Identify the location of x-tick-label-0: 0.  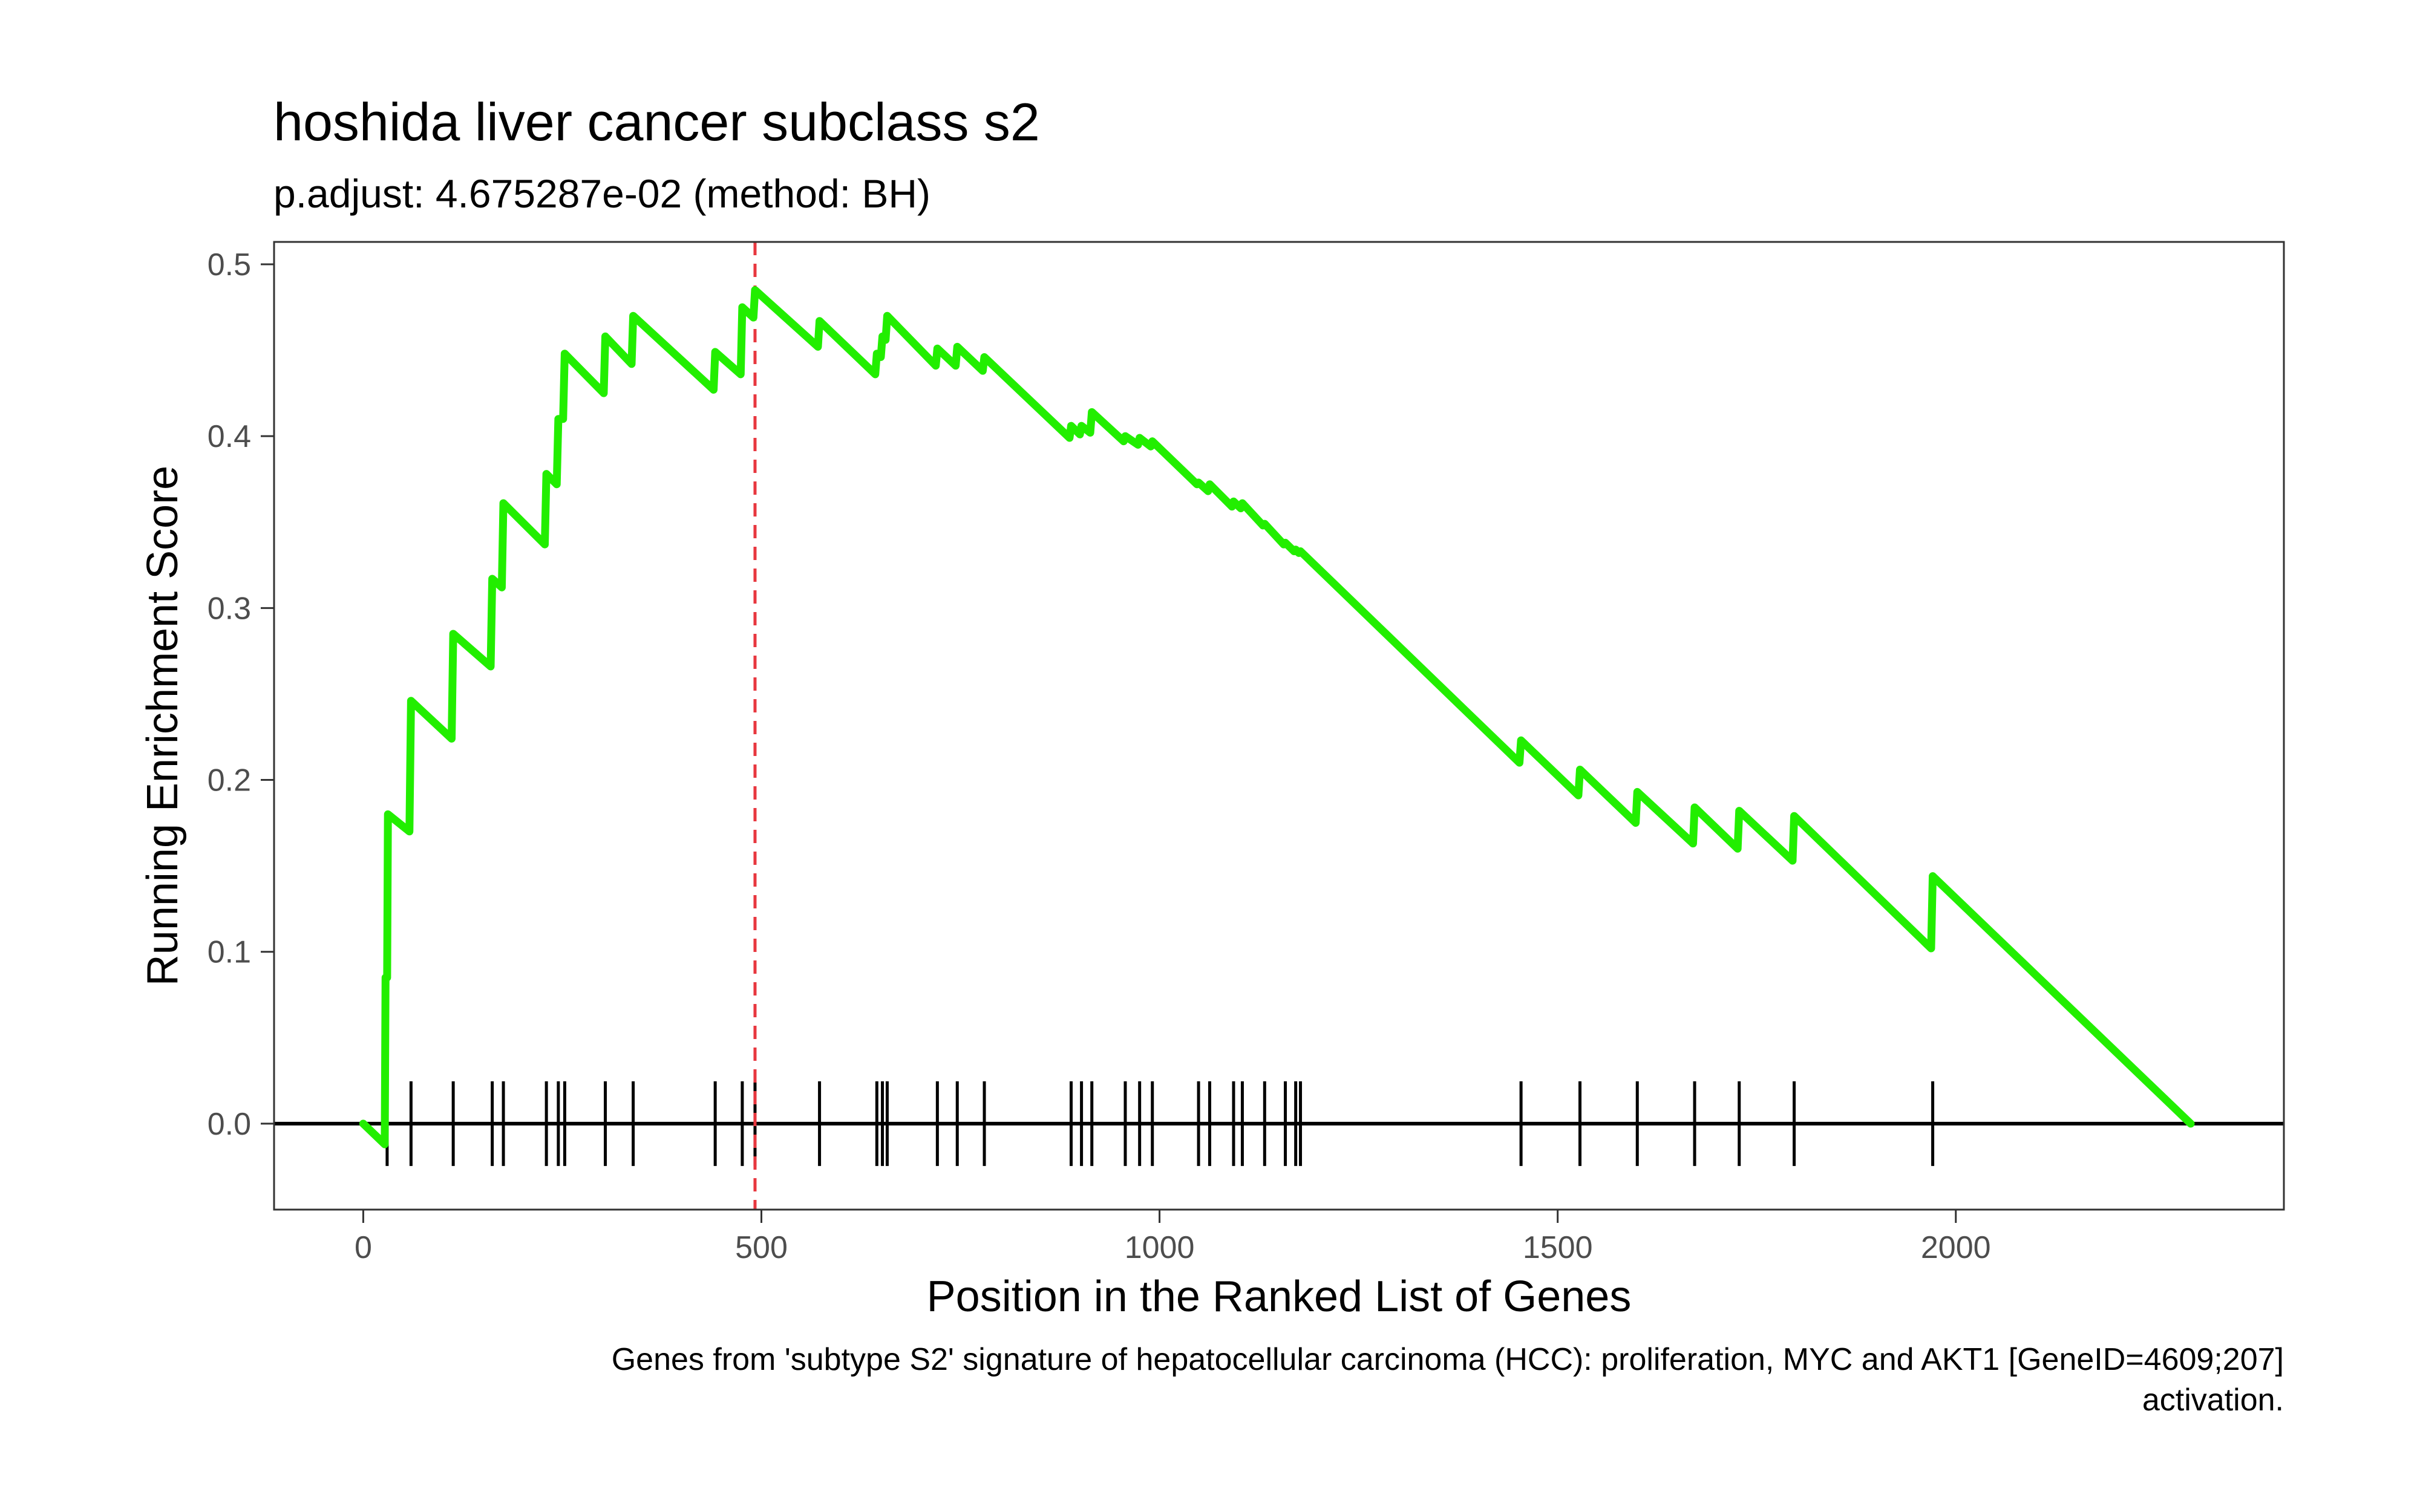
(363, 1247).